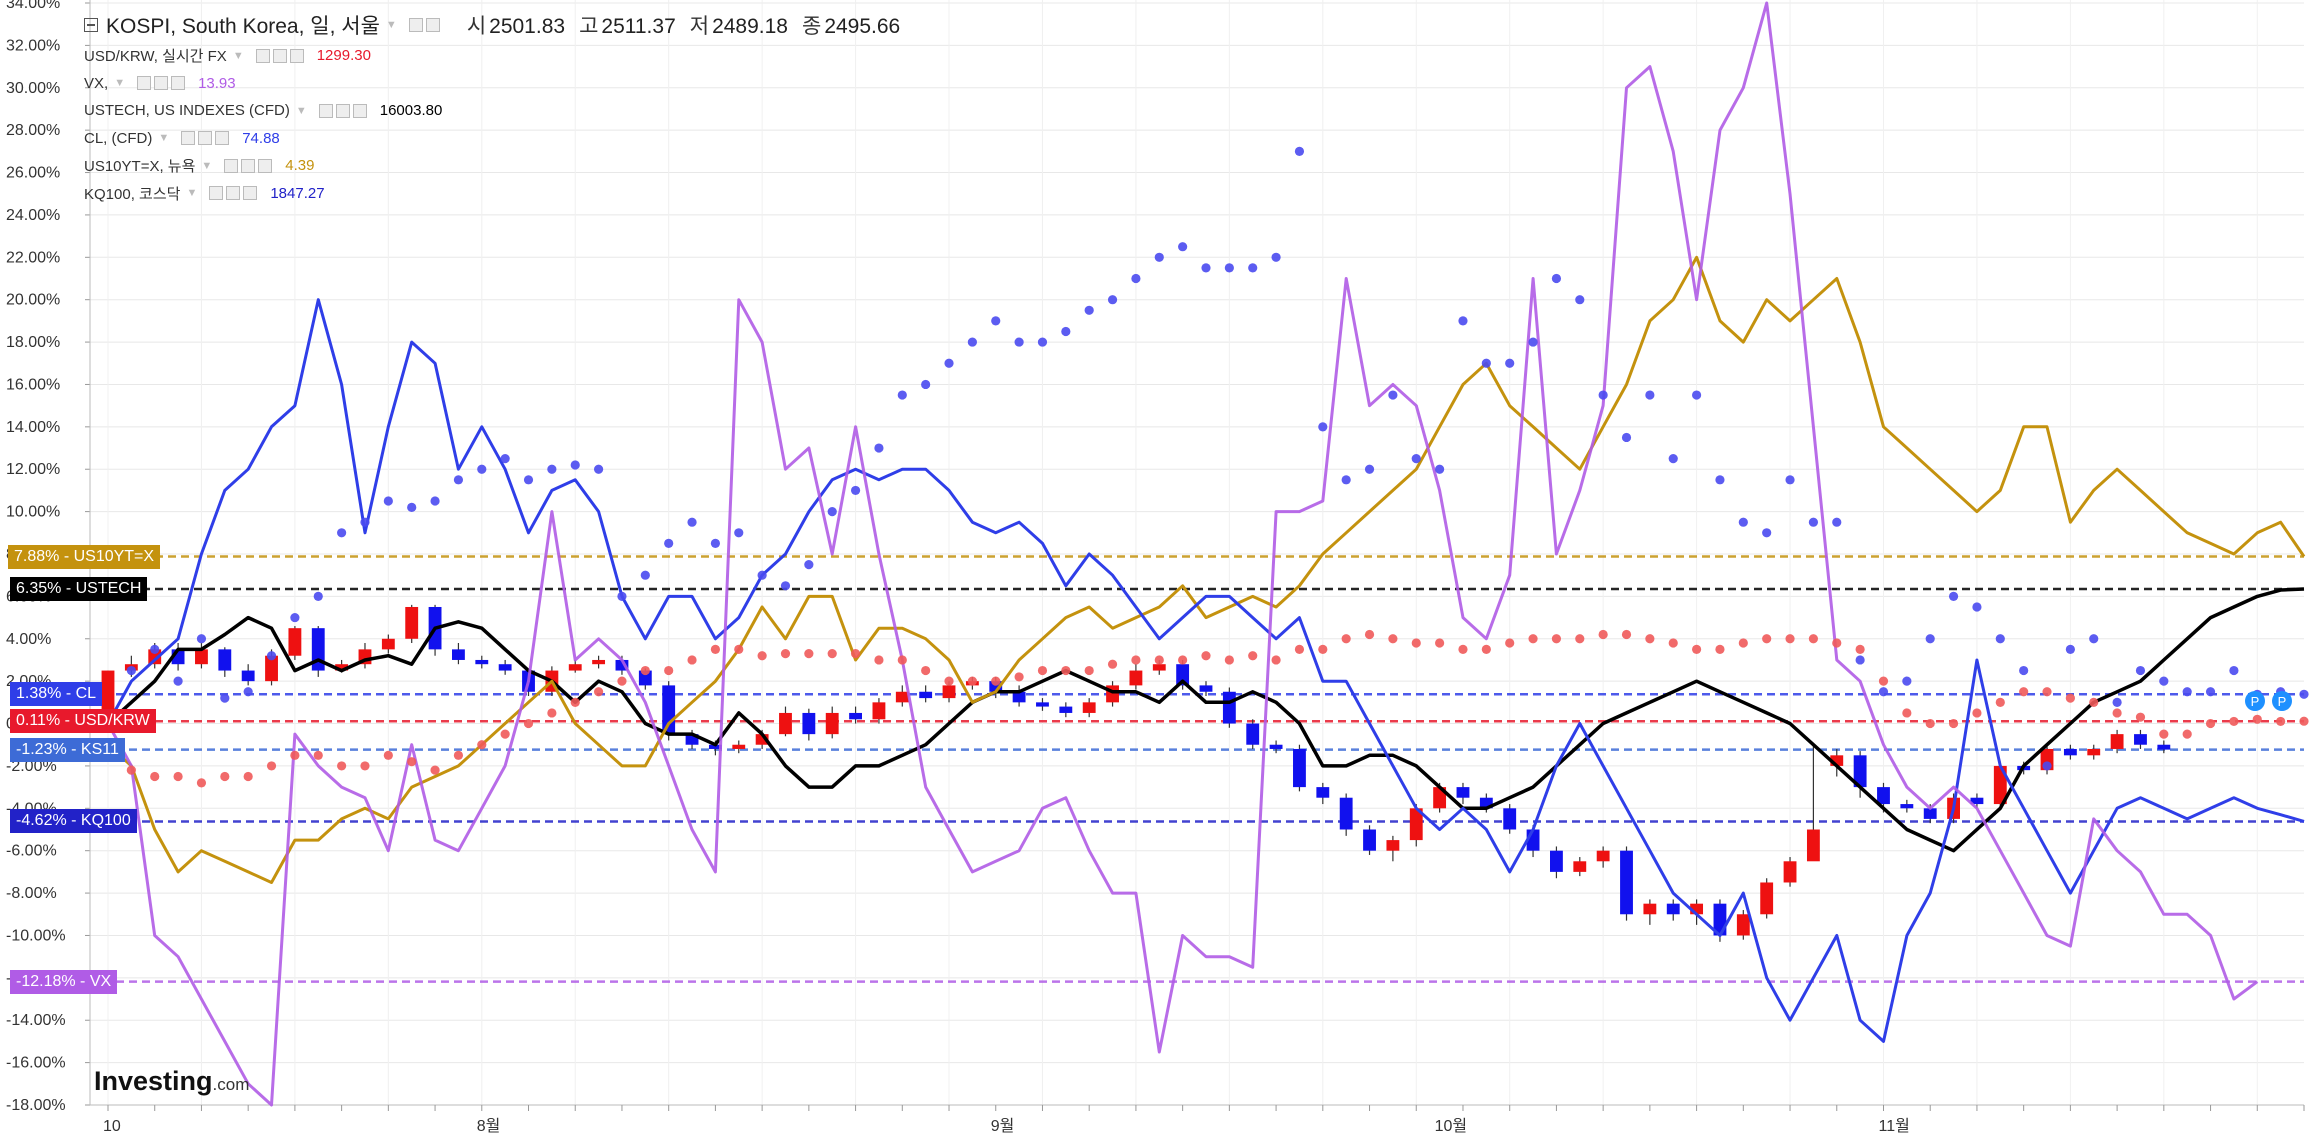 The width and height of the screenshot is (2314, 1143). Describe the element at coordinates (851, 26) in the screenshot. I see `ohlc-close: 종 2495.66` at that location.